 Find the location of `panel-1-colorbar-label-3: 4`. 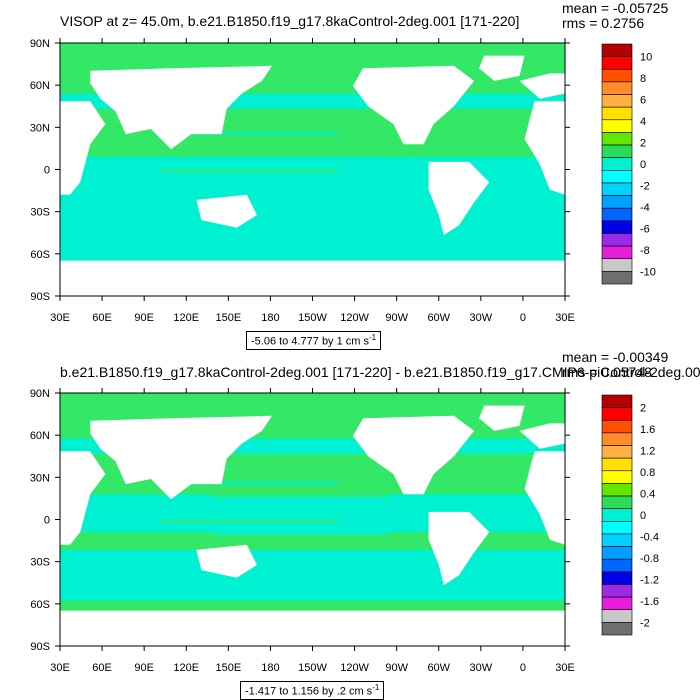

panel-1-colorbar-label-3: 4 is located at coordinates (643, 122).